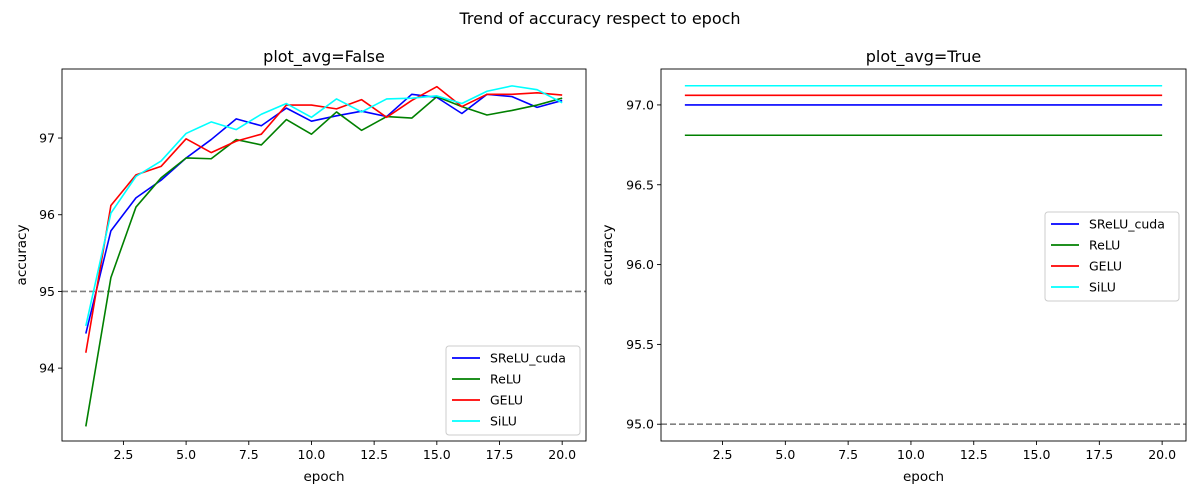 This screenshot has height=500, width=1200. I want to click on y-tick-label: 97, so click(47, 138).